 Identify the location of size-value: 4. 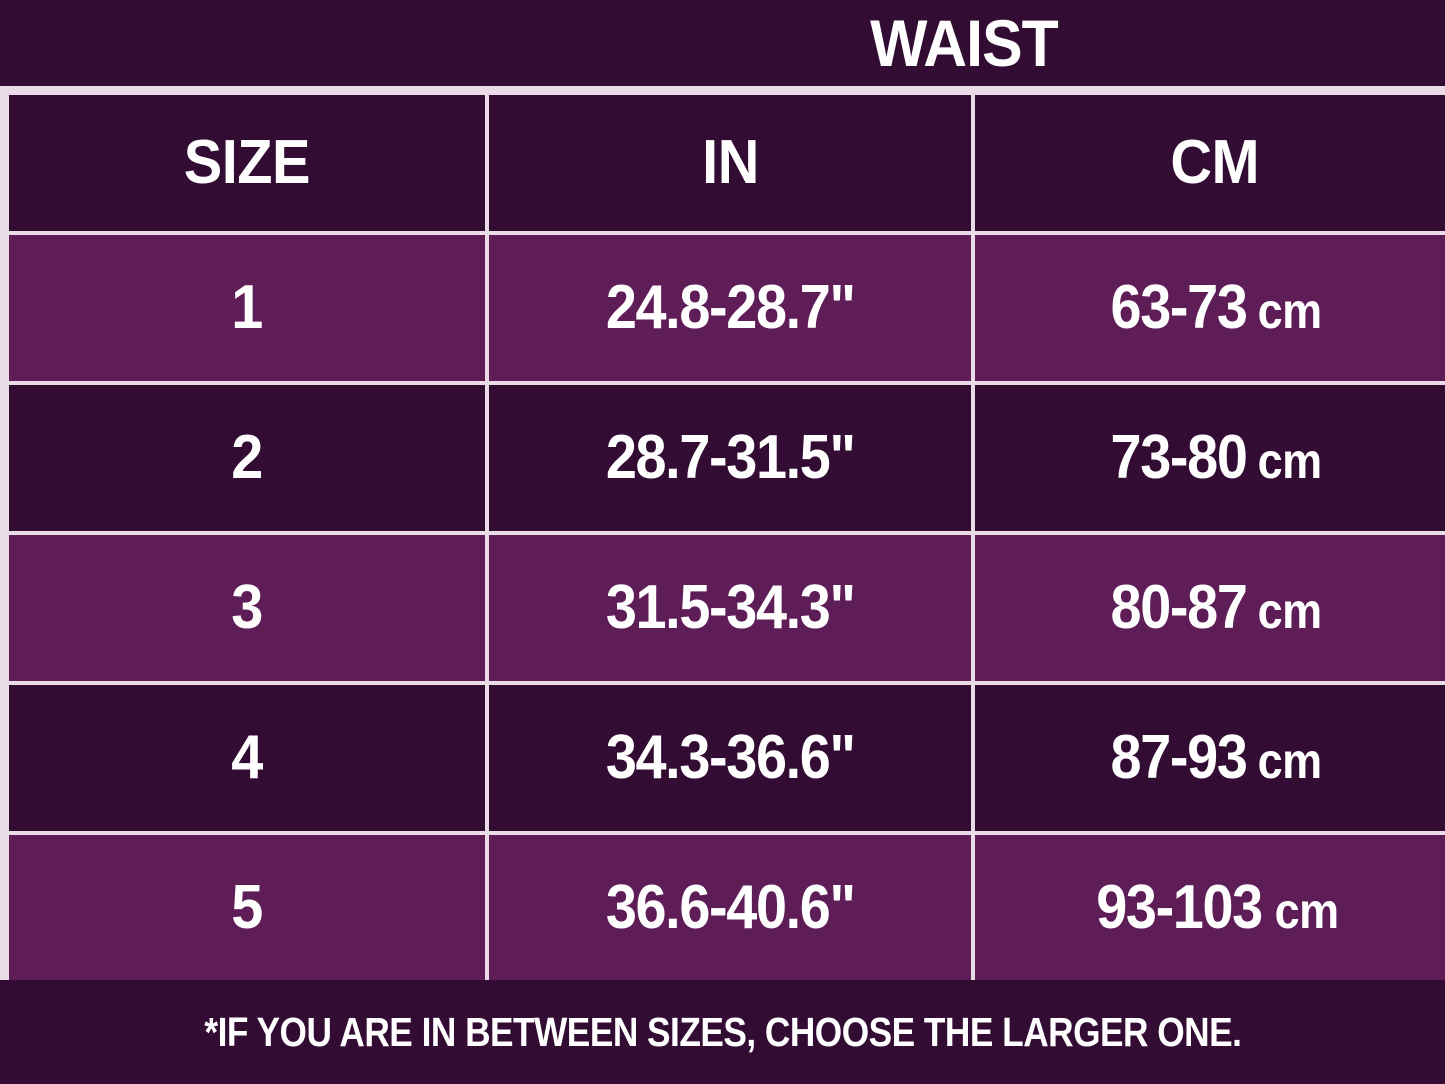
(247, 757).